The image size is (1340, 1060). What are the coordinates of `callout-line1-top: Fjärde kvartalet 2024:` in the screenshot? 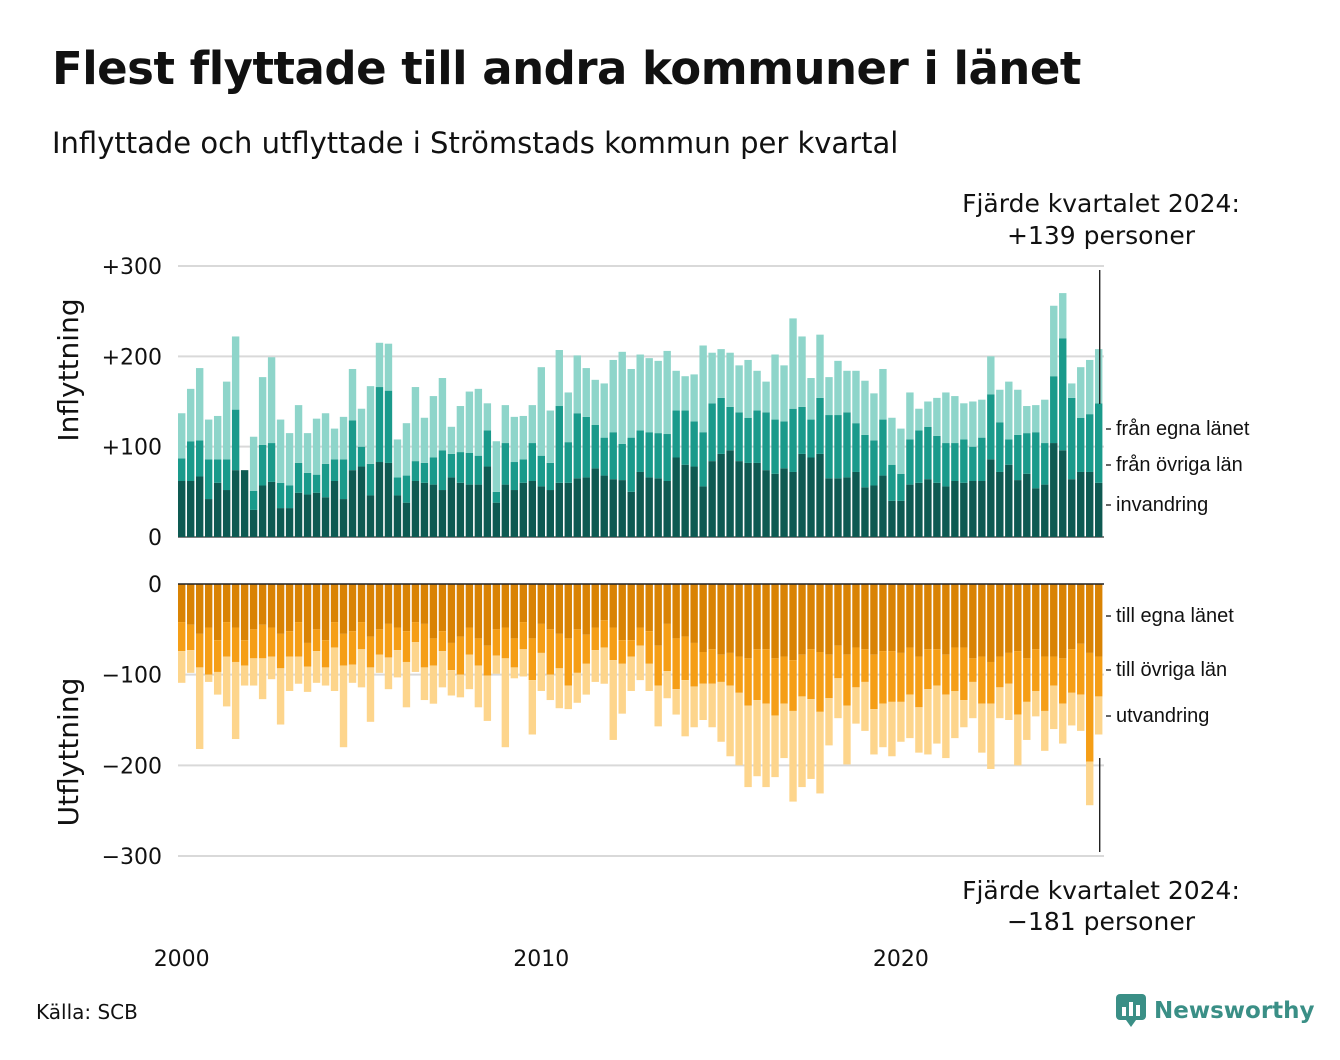 It's located at (1101, 203).